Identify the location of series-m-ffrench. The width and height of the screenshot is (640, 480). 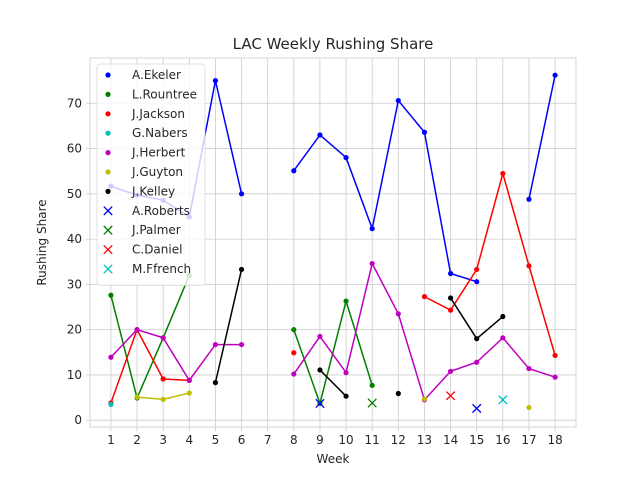
(503, 400).